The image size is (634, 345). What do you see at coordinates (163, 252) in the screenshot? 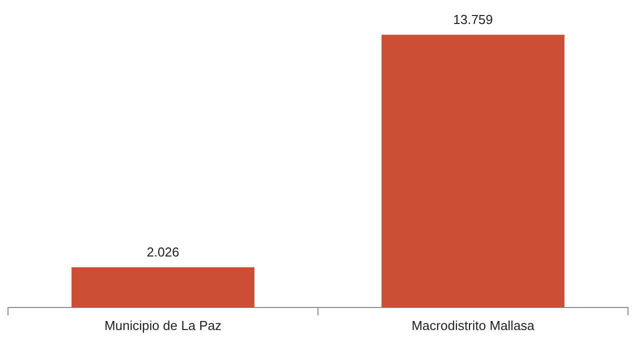
I see `data-label: 2.026` at bounding box center [163, 252].